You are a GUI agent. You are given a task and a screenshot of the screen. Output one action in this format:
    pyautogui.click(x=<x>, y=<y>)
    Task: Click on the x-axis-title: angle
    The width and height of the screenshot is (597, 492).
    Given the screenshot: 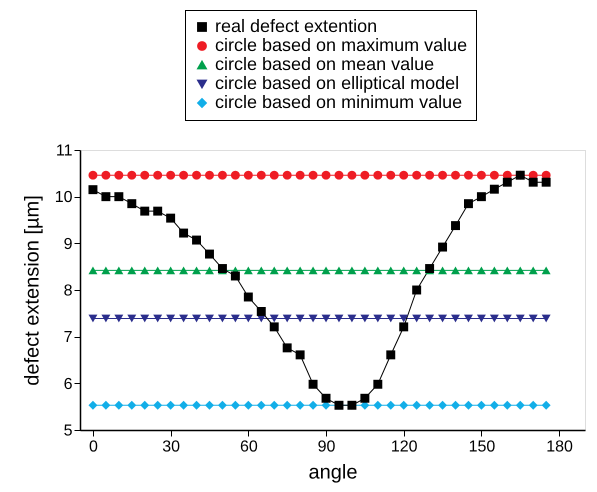 What is the action you would take?
    pyautogui.click(x=333, y=473)
    